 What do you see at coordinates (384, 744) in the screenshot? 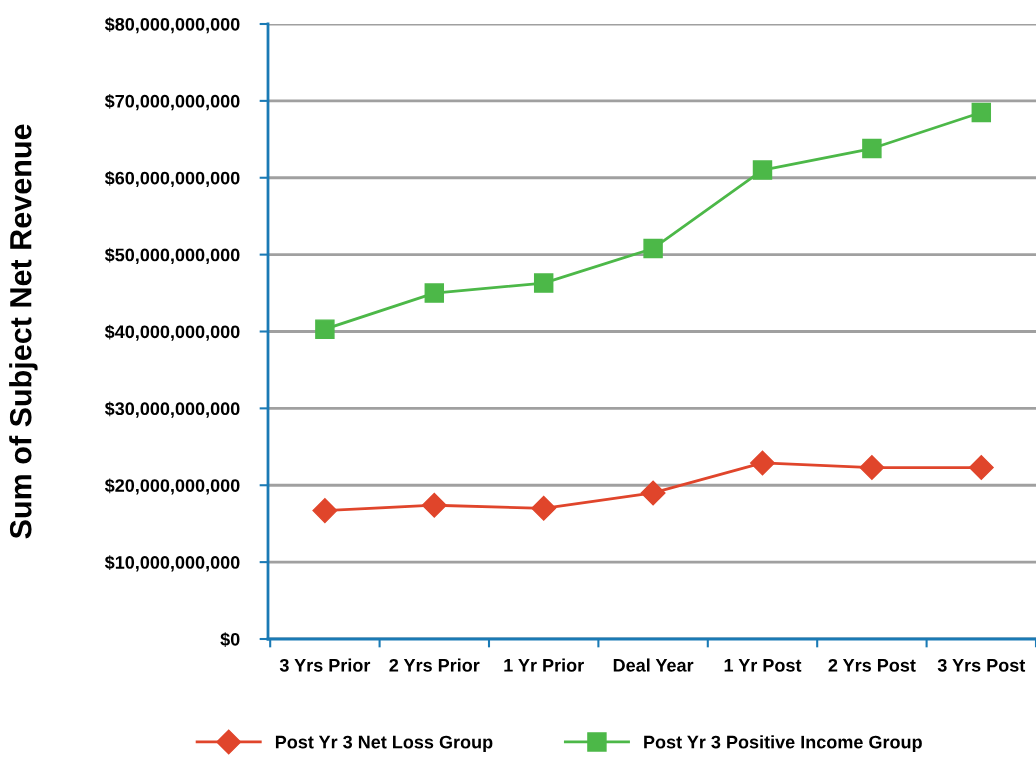
I see `legend-label: Post Yr 3 Net Loss Group` at bounding box center [384, 744].